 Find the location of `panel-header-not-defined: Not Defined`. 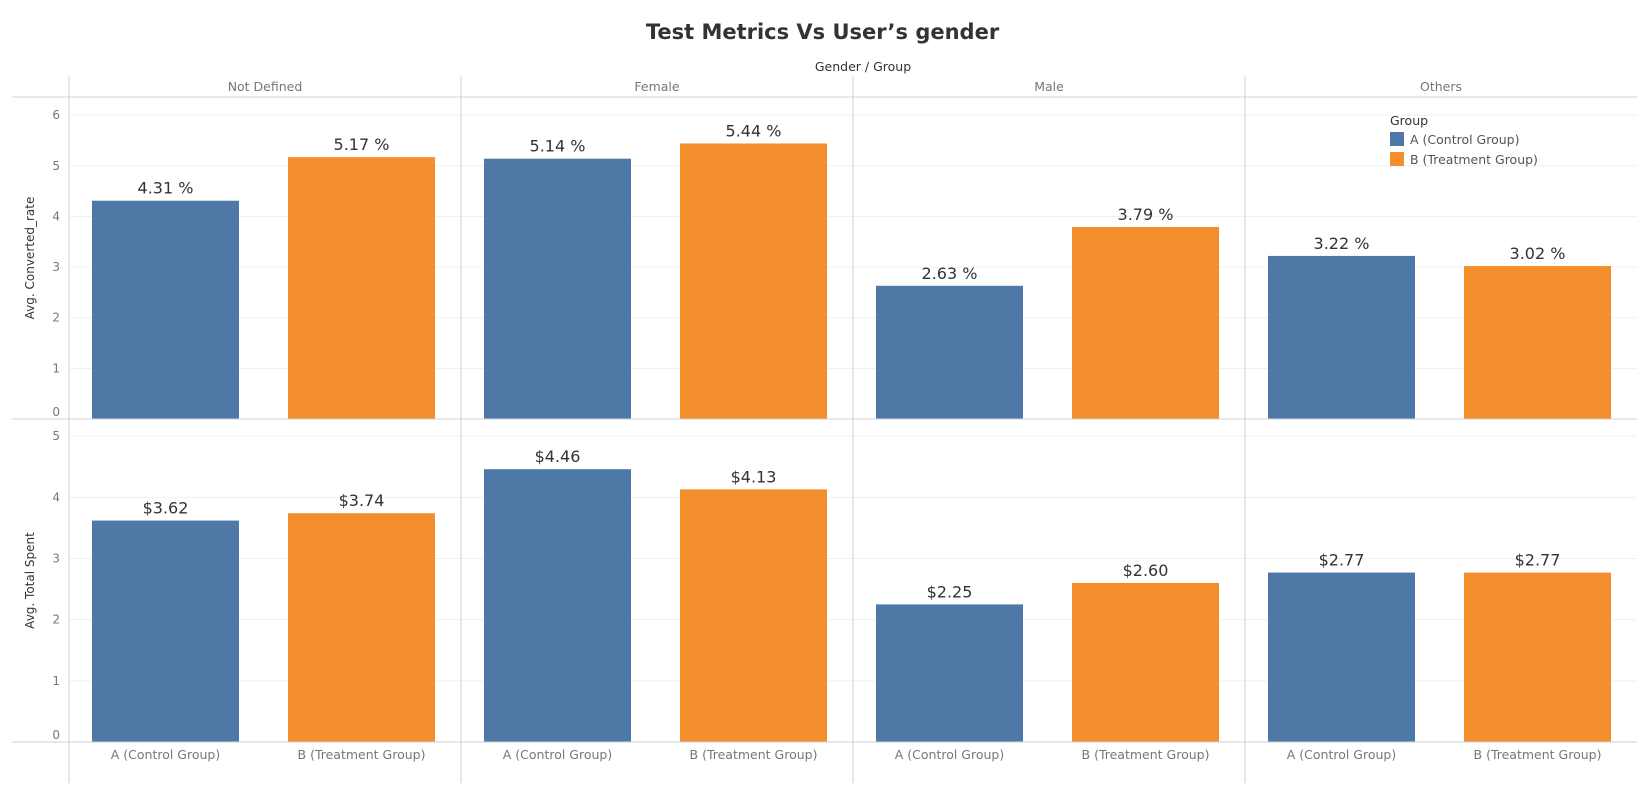

panel-header-not-defined: Not Defined is located at coordinates (265, 86).